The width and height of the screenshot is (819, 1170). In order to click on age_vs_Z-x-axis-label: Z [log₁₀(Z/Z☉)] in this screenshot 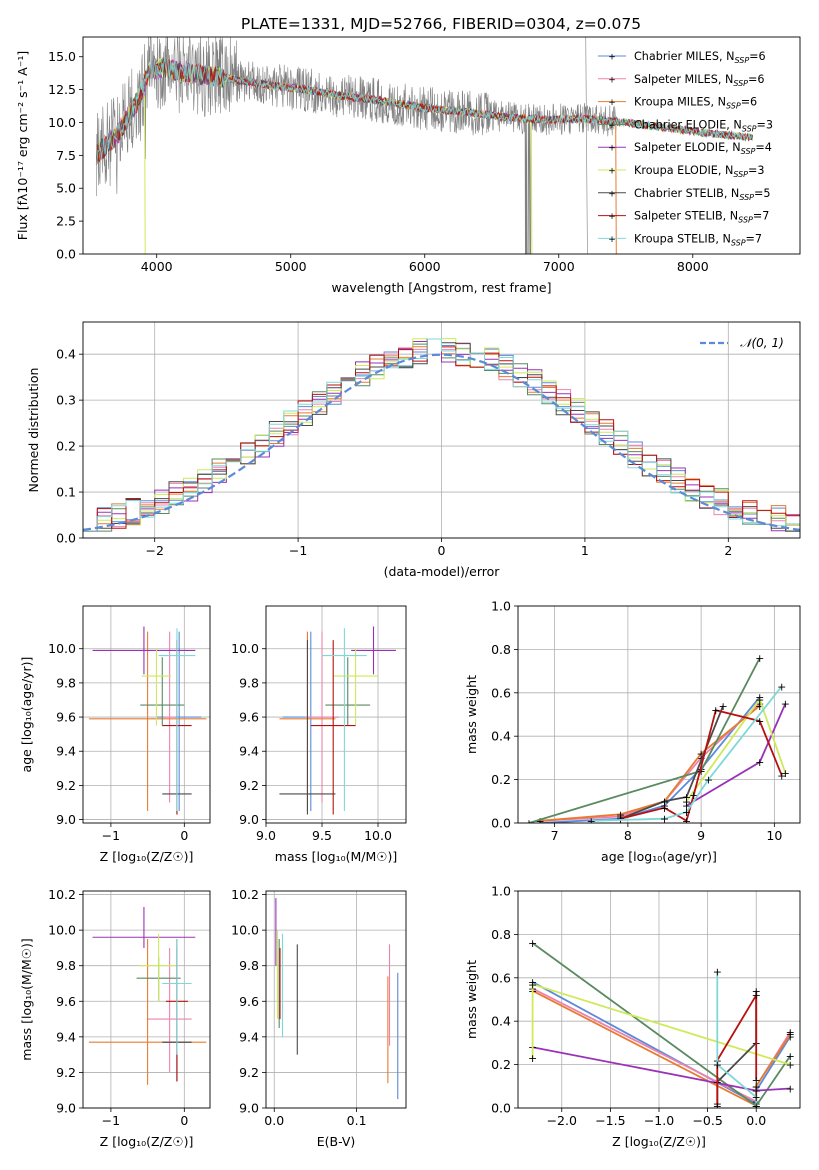, I will do `click(147, 856)`.